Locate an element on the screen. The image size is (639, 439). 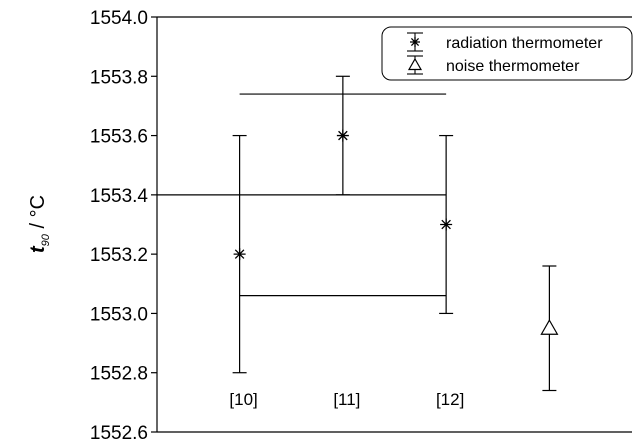
point-label: [12] is located at coordinates (450, 399).